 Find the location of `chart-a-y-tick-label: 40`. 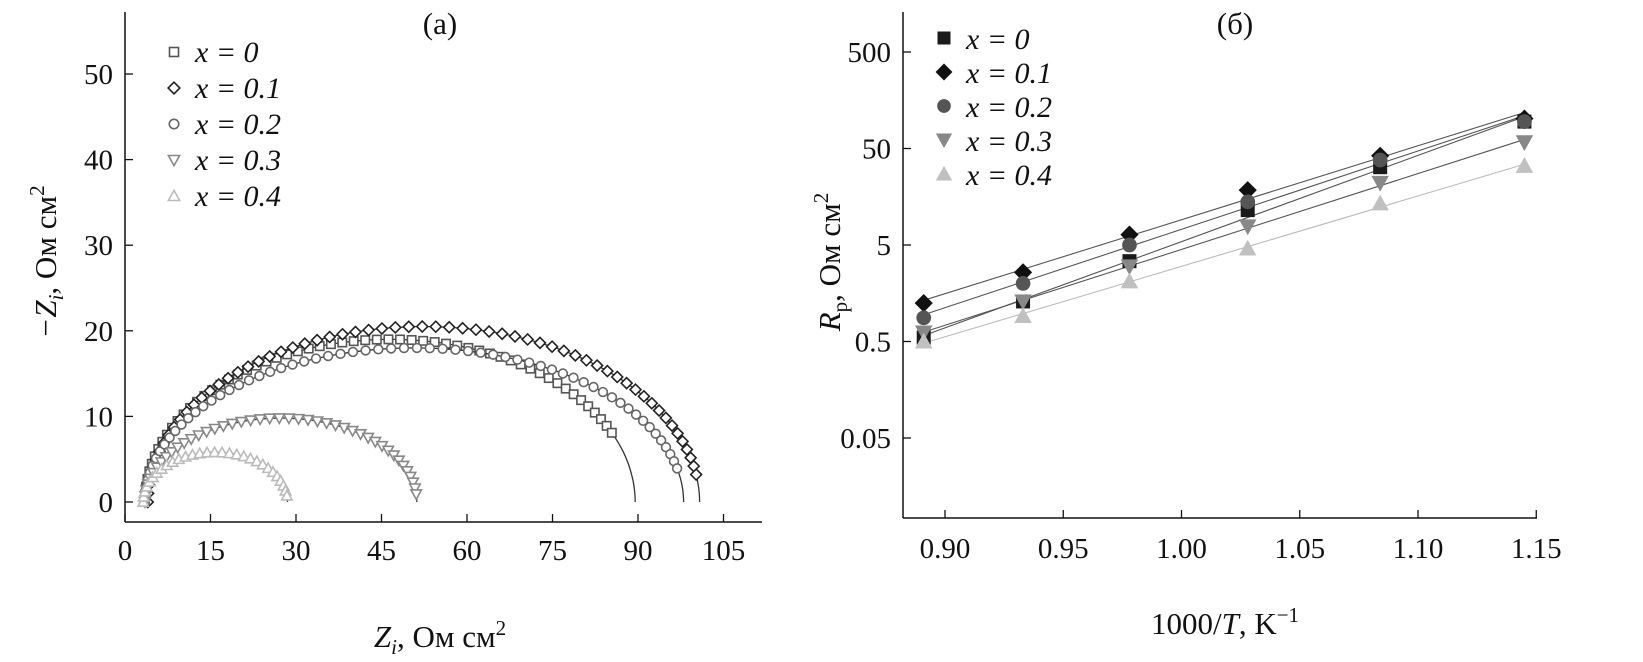

chart-a-y-tick-label: 40 is located at coordinates (98, 161).